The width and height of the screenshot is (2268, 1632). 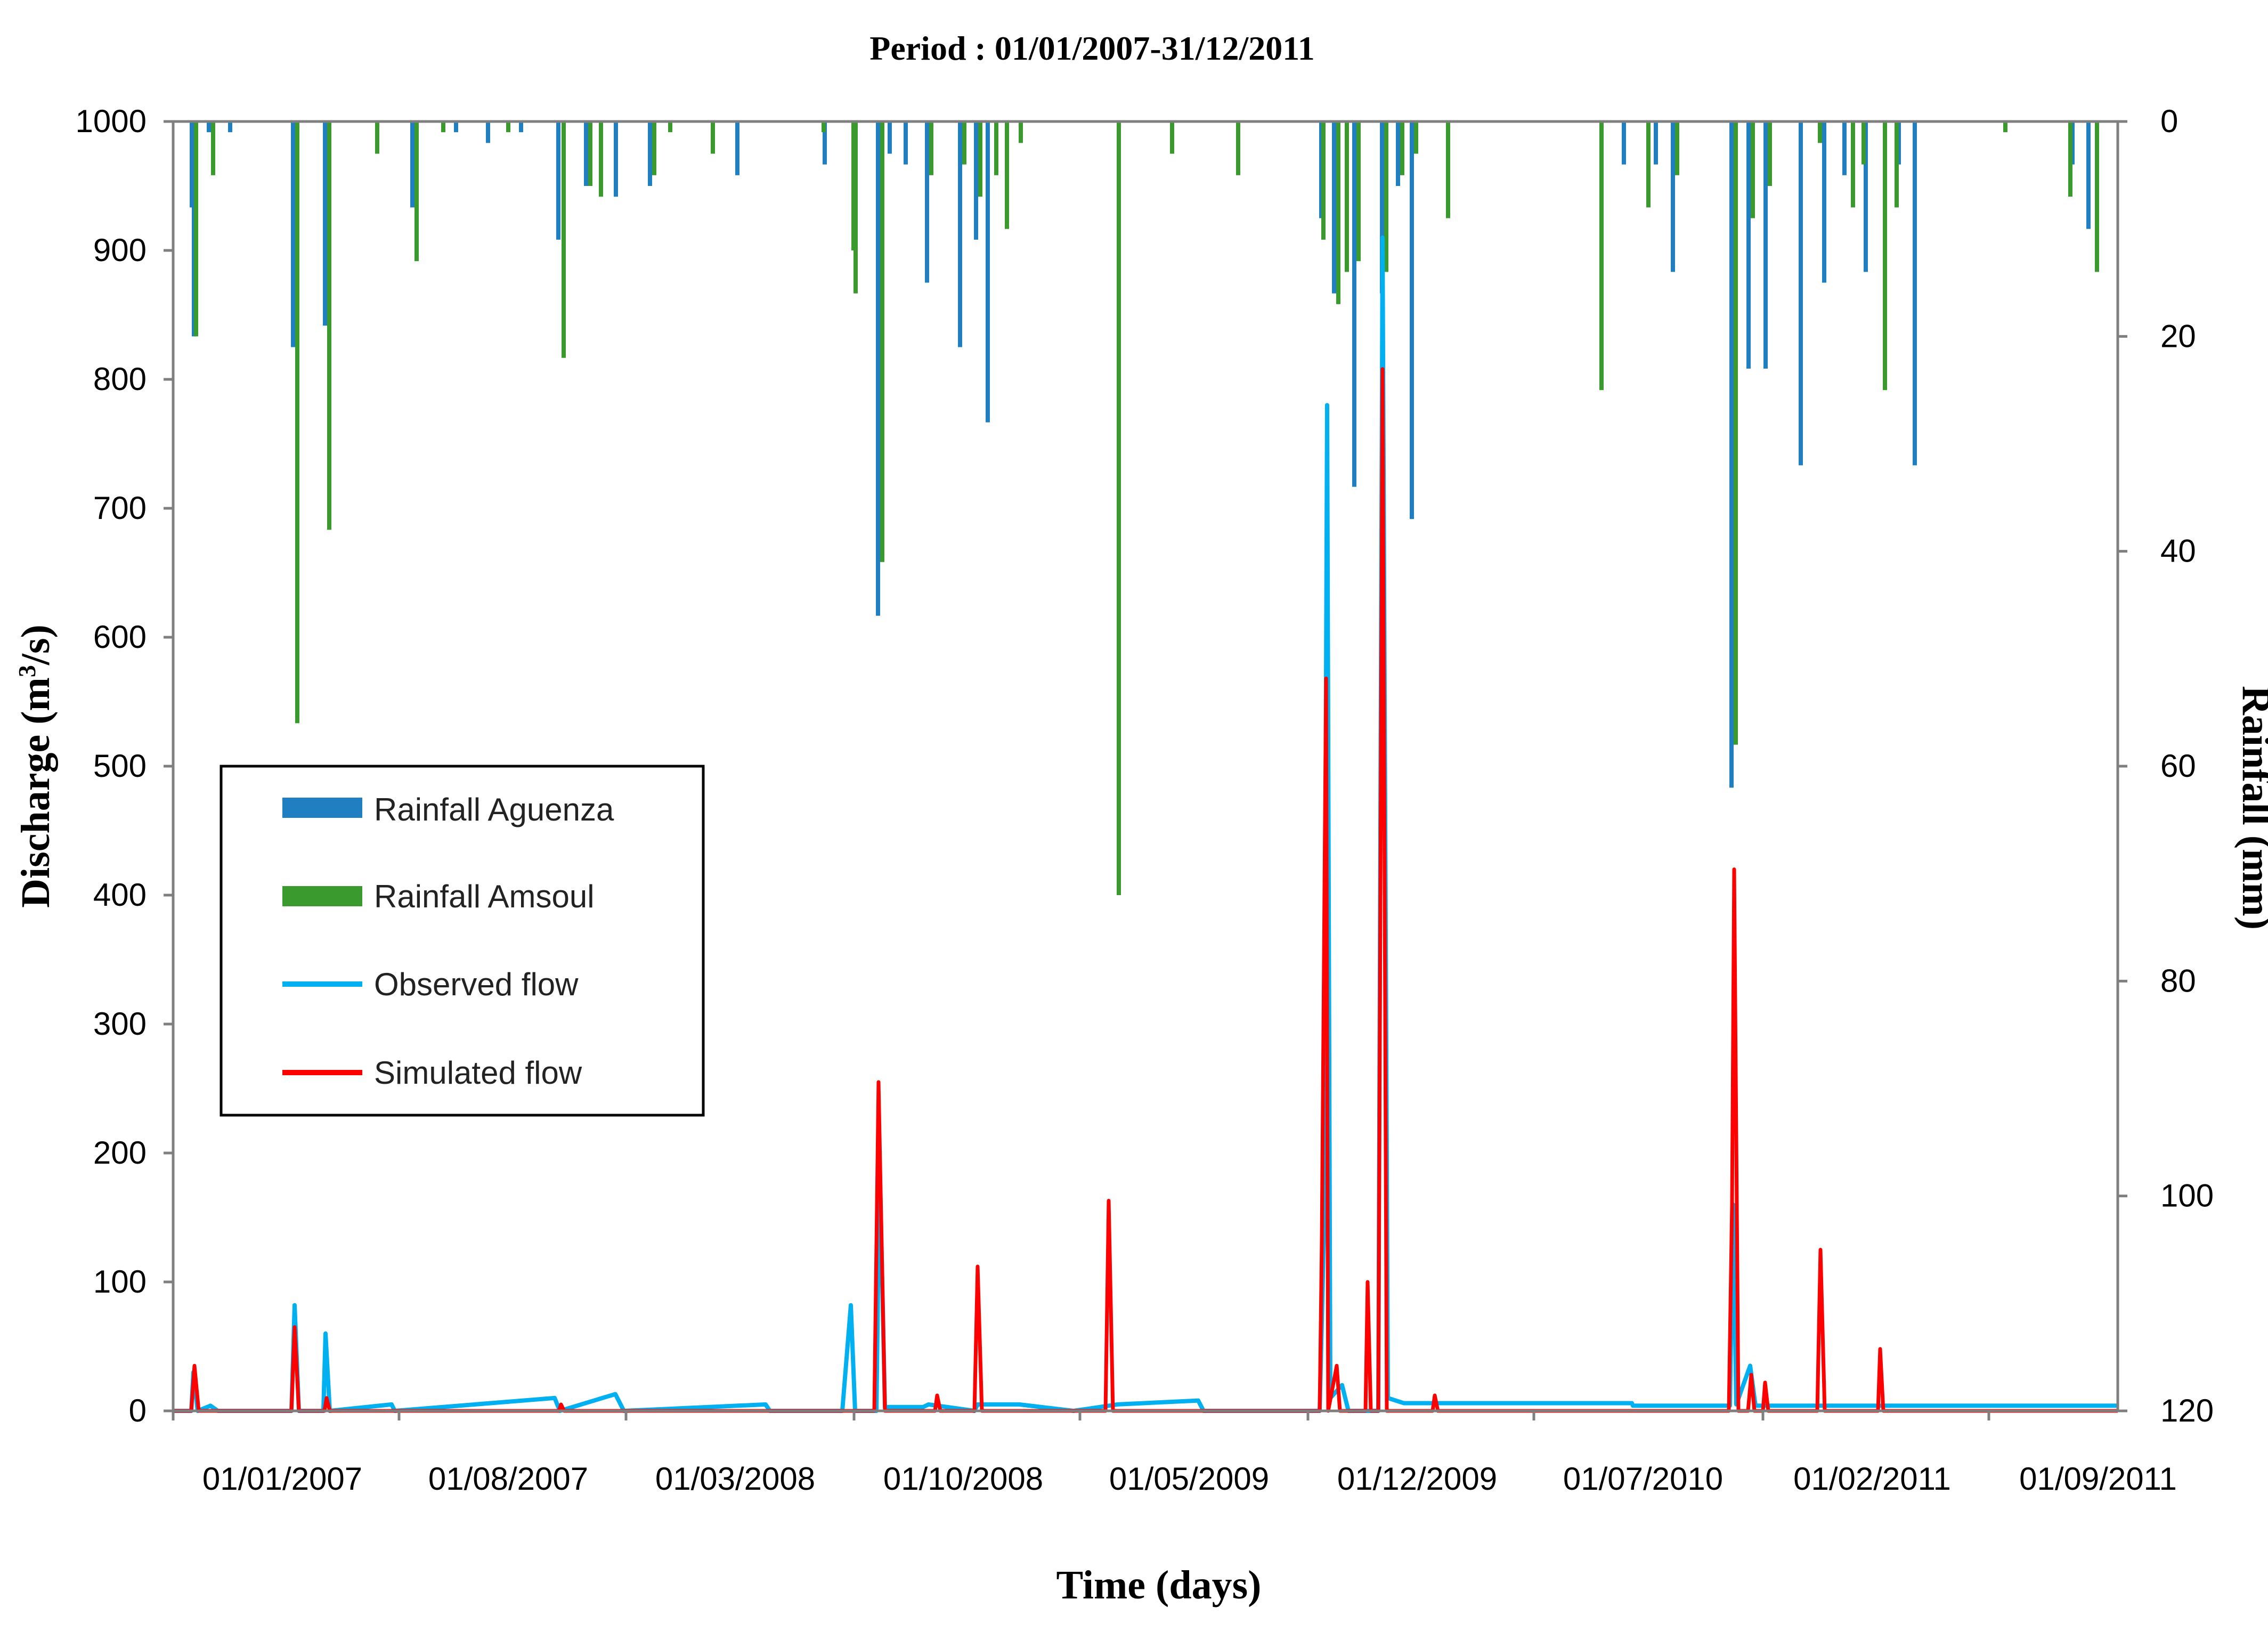 I want to click on y-tick-label-6: 600, so click(x=120, y=637).